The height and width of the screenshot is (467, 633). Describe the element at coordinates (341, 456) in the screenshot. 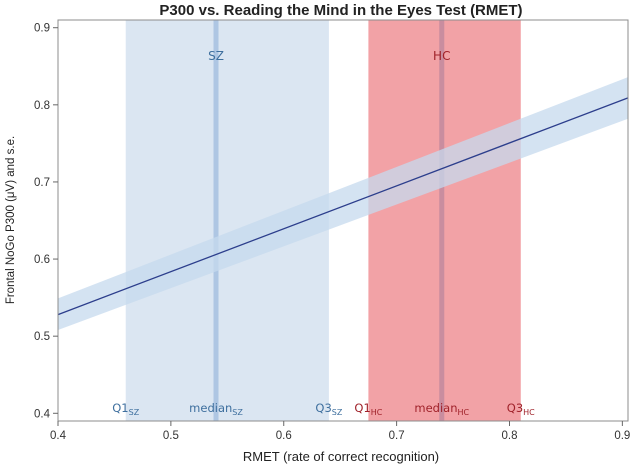

I see `x-axis-label: RMET (rate of correct recognition)` at that location.